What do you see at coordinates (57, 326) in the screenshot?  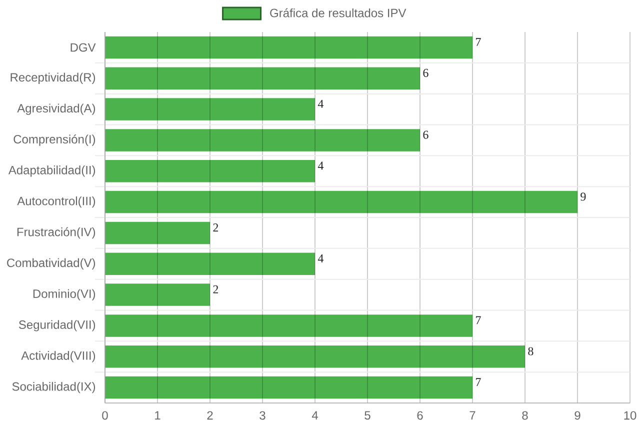 I see `y-tick-label: Seguridad(VII)` at bounding box center [57, 326].